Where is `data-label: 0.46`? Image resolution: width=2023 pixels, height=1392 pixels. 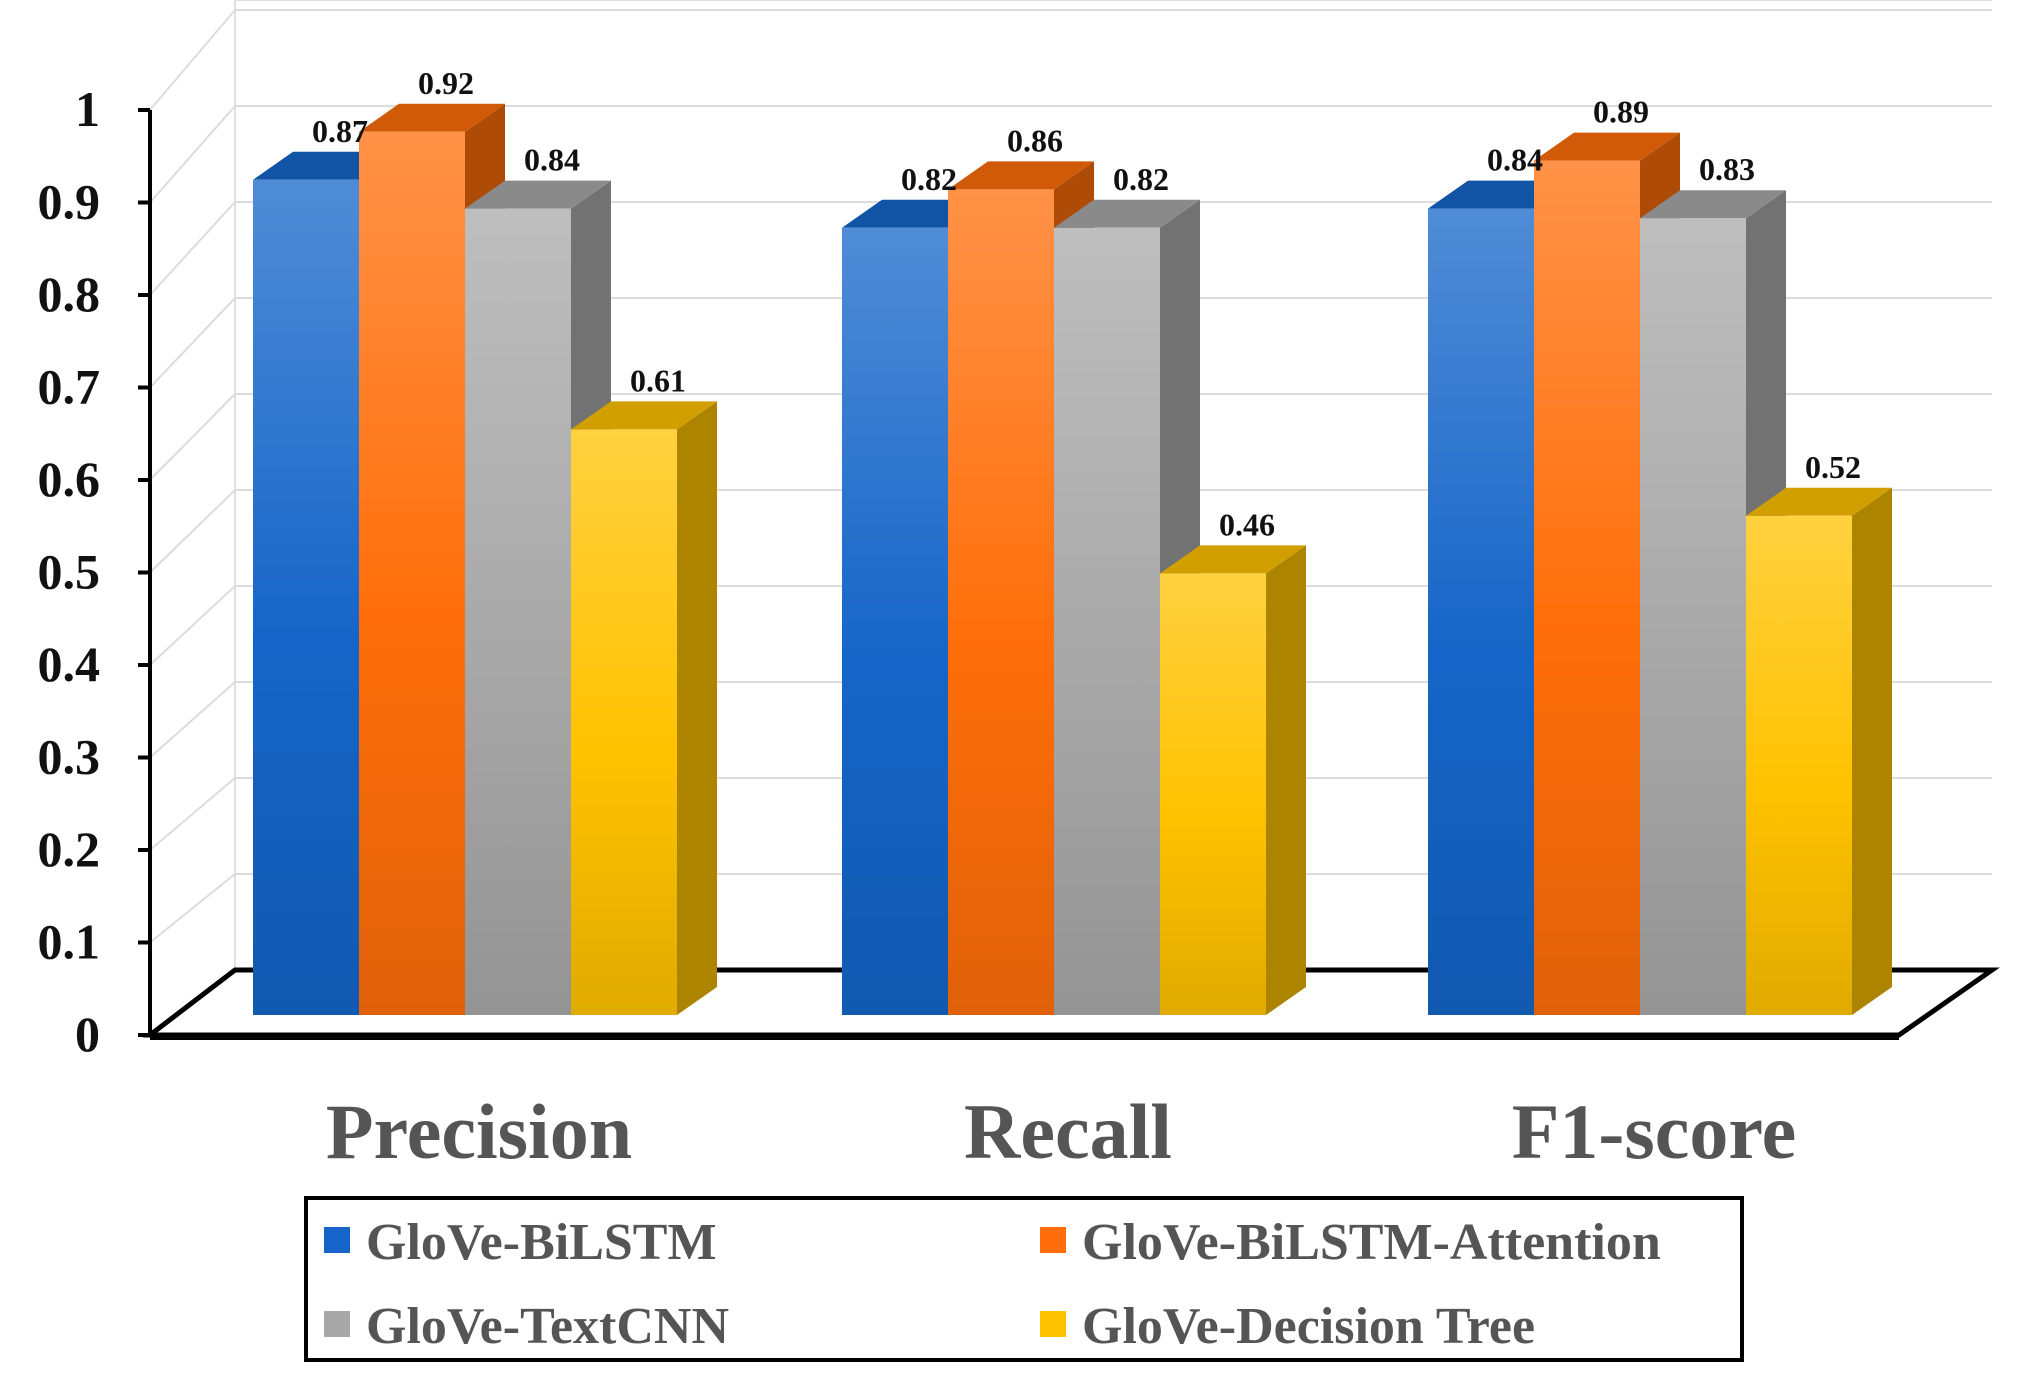
data-label: 0.46 is located at coordinates (1247, 524).